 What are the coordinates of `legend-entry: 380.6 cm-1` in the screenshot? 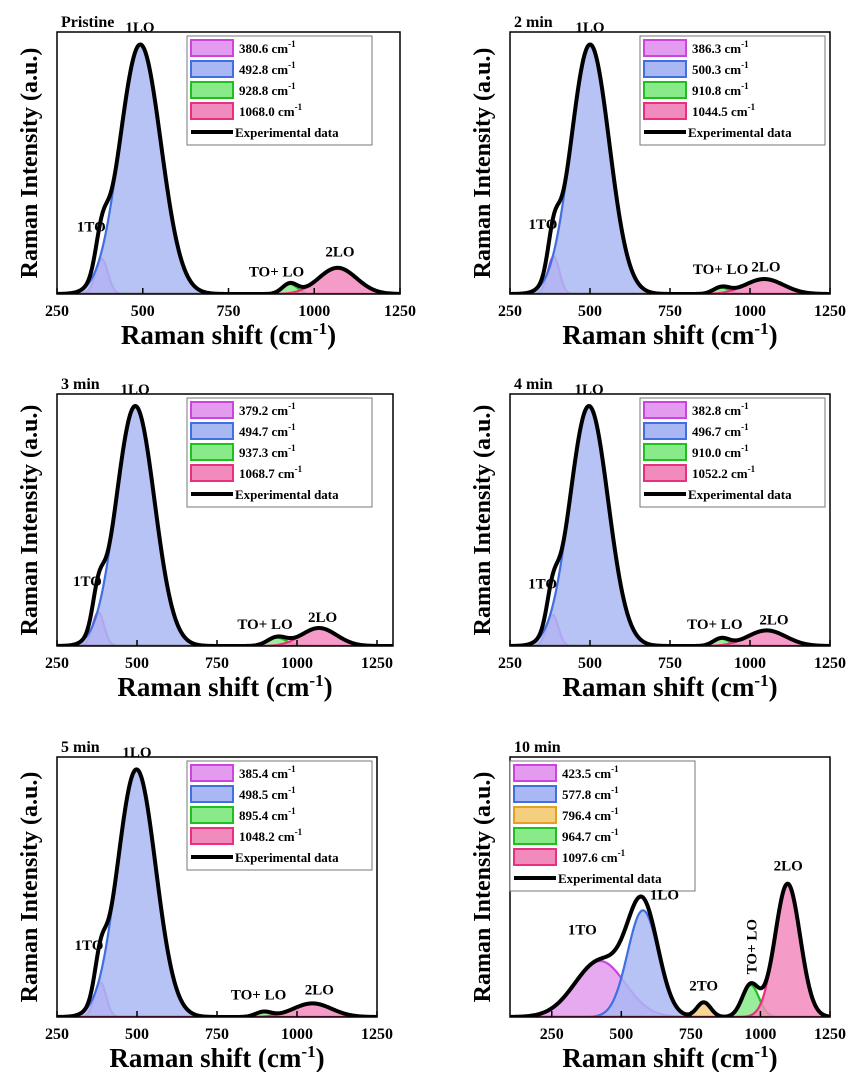 It's located at (267, 47).